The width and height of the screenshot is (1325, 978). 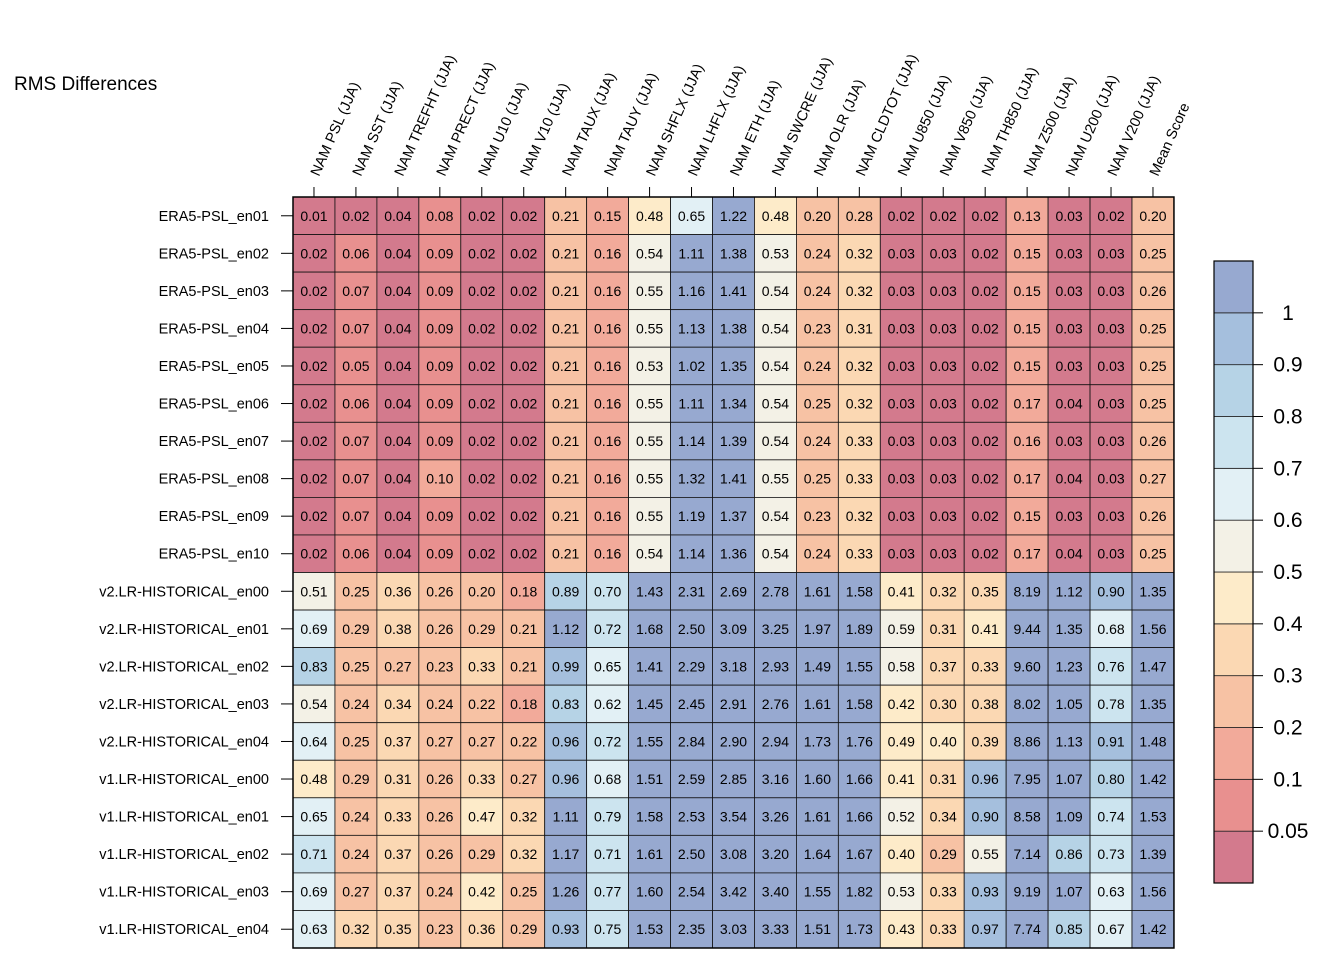 I want to click on cell-value: 0.27, so click(x=355, y=892).